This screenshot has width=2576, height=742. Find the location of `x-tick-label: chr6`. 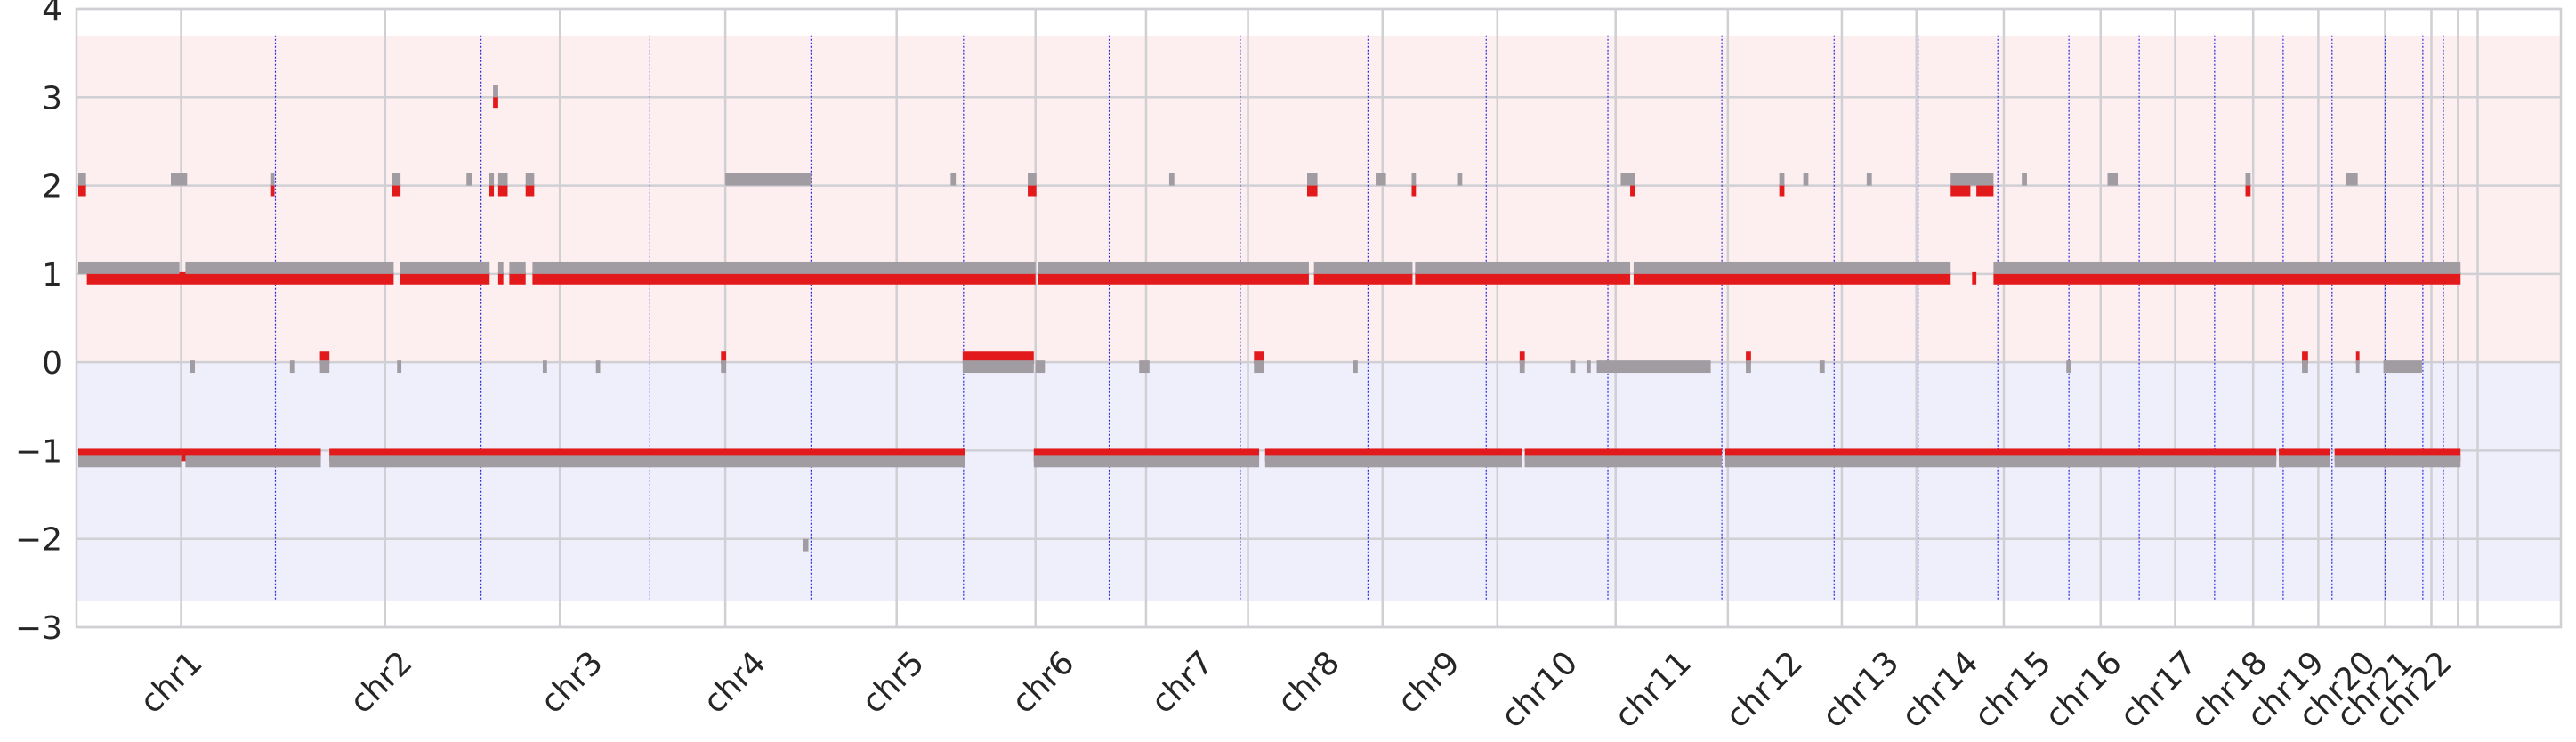

x-tick-label: chr6 is located at coordinates (1043, 682).